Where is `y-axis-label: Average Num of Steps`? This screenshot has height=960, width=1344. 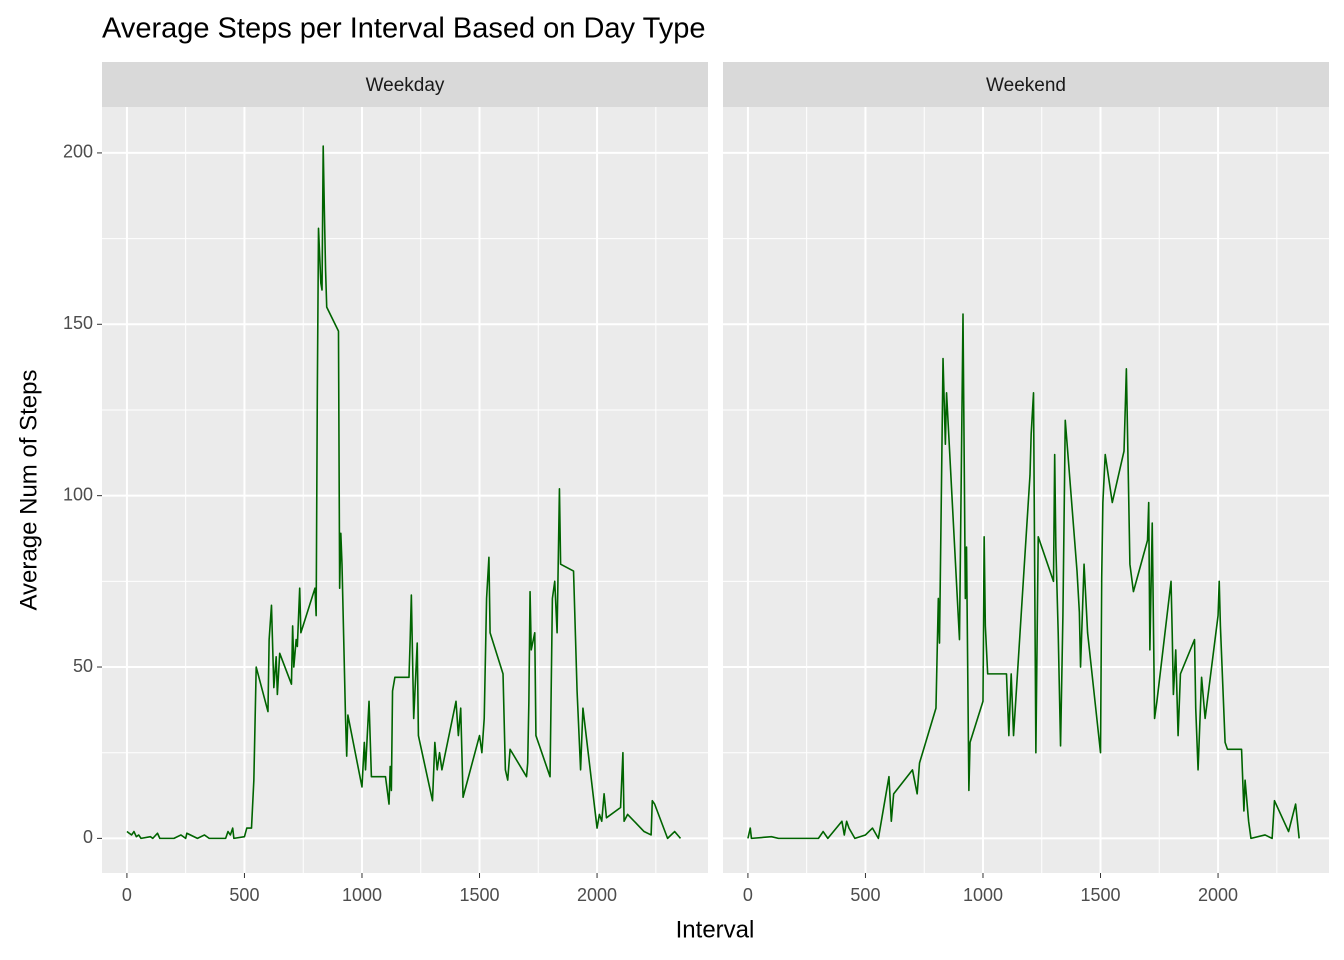
y-axis-label: Average Num of Steps is located at coordinates (28, 489).